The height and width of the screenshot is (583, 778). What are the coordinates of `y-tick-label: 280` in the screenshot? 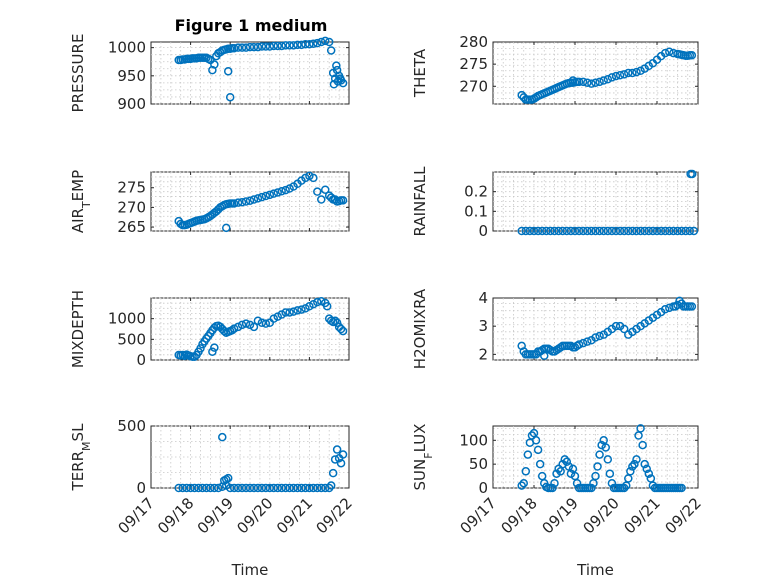 It's located at (473, 42).